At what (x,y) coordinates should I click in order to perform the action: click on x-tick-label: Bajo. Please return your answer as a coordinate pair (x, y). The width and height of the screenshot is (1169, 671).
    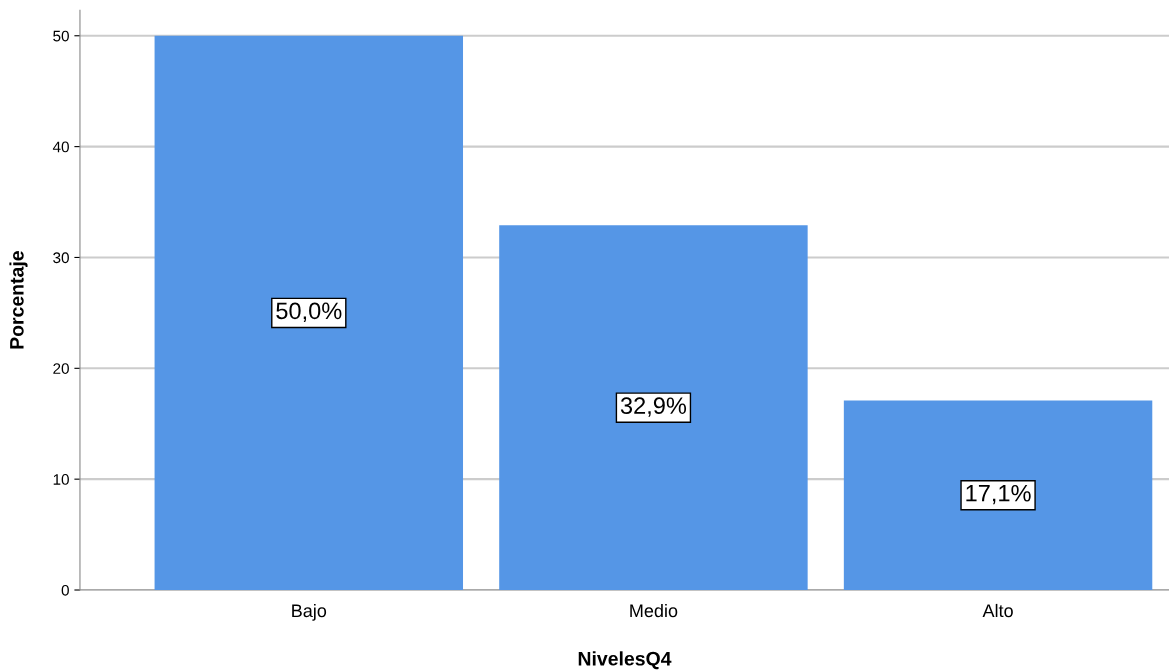
    Looking at the image, I should click on (309, 612).